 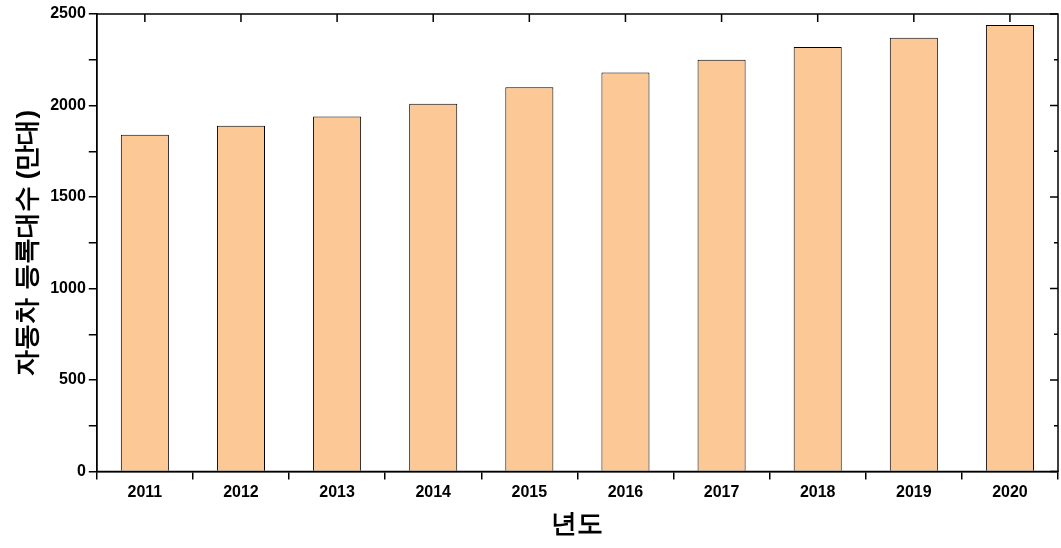 I want to click on x-tick-label: 2012, so click(x=241, y=491).